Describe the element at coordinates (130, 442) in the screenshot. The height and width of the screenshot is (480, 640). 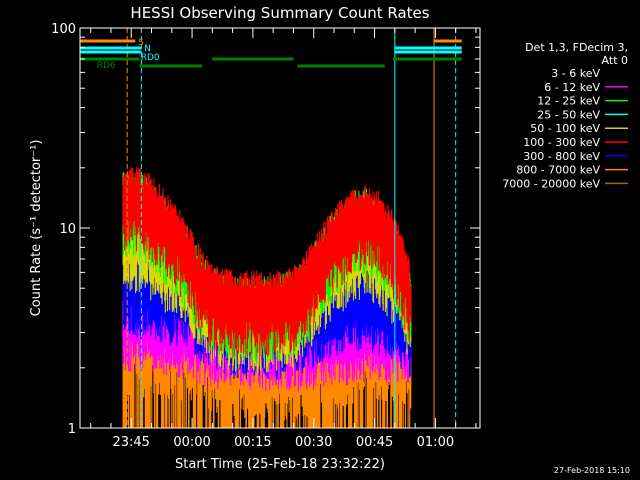
I see `x-tick-label: 23:45` at that location.